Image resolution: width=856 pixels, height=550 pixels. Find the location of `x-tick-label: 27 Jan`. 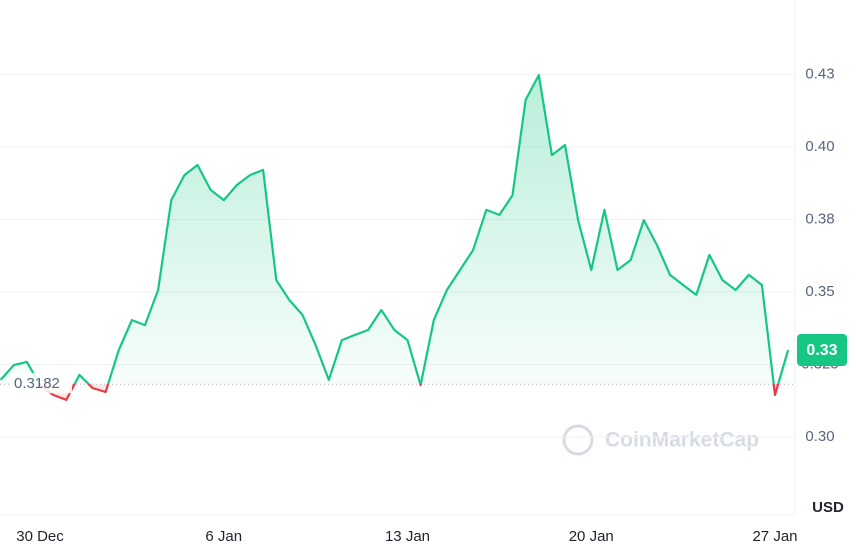

x-tick-label: 27 Jan is located at coordinates (774, 536).